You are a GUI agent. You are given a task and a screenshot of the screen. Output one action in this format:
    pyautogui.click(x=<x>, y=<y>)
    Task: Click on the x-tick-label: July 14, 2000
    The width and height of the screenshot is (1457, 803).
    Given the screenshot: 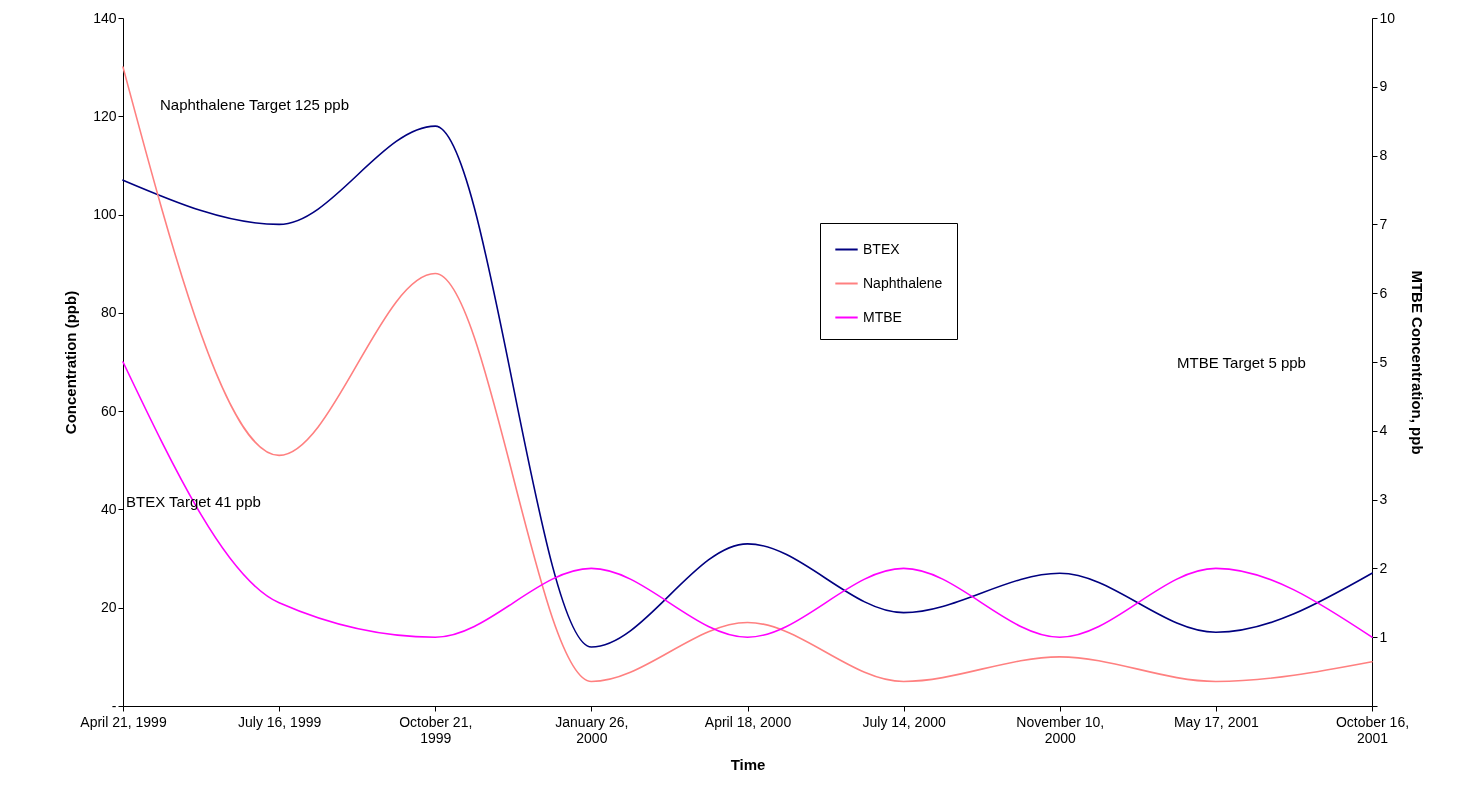 What is the action you would take?
    pyautogui.click(x=904, y=721)
    